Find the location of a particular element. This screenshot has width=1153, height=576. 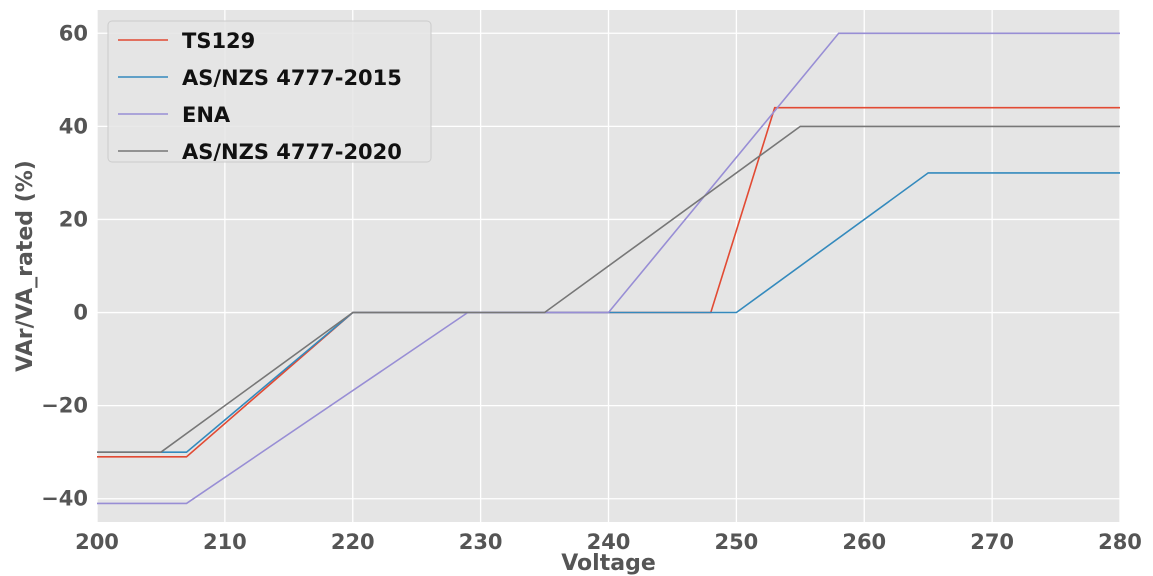

x-axis-title: Voltage is located at coordinates (608, 563).